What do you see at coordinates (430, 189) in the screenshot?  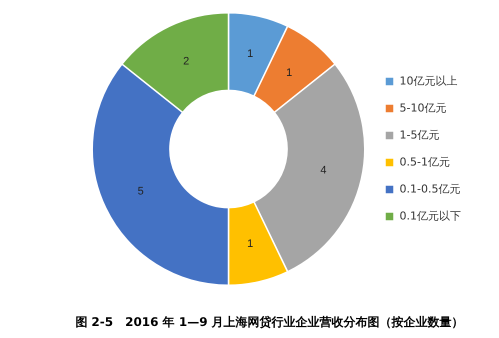 I see `legend-label: 0.1-0.5亿元` at bounding box center [430, 189].